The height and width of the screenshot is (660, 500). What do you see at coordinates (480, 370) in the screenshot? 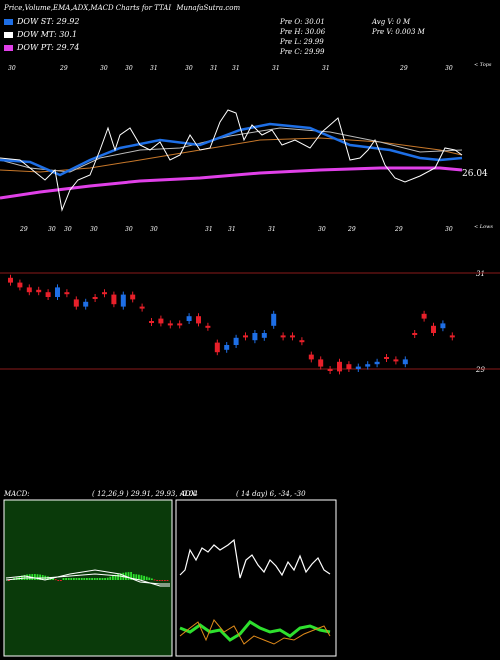
I see `level-label-29: 29` at bounding box center [480, 370].